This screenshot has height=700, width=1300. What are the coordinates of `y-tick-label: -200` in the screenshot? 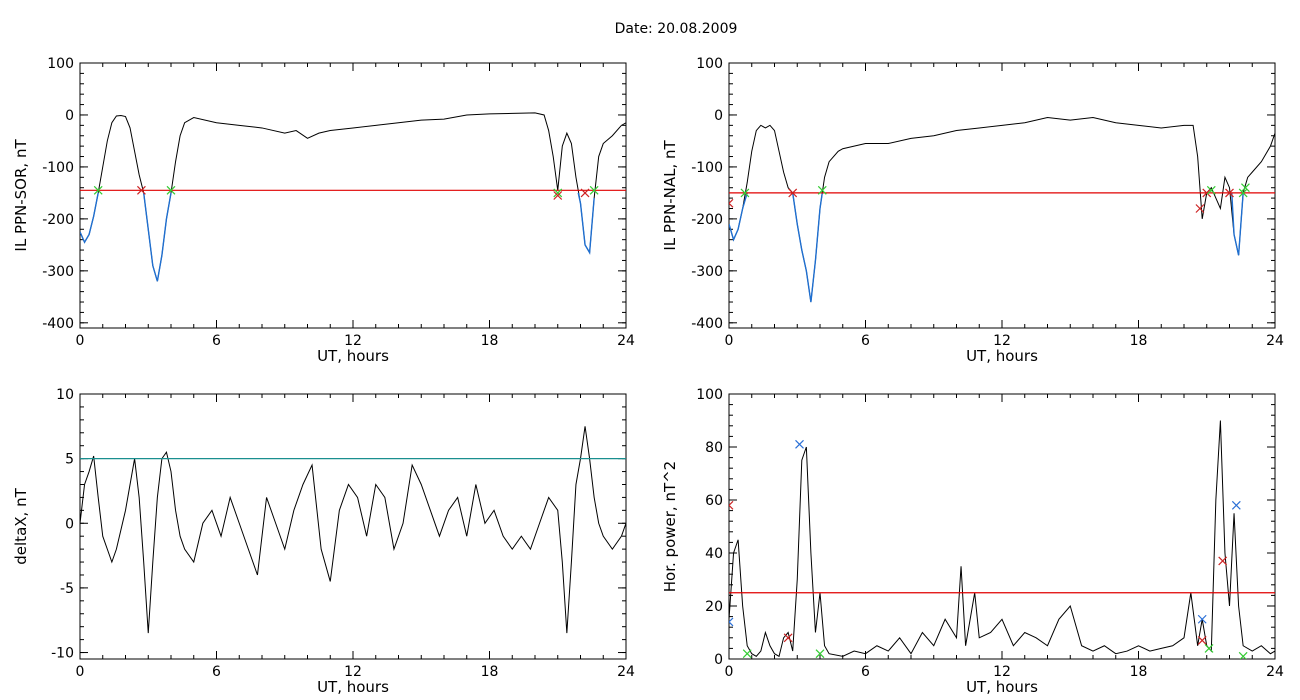 It's located at (707, 220).